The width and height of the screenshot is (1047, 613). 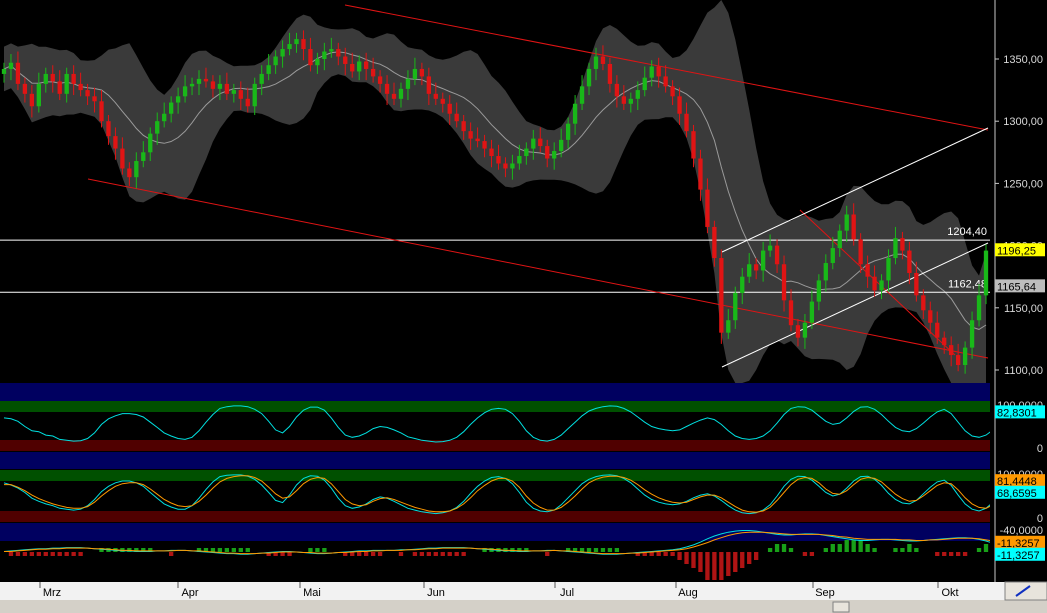 I want to click on oscillator-2-badge-cyan: 68,6595, so click(x=1017, y=494).